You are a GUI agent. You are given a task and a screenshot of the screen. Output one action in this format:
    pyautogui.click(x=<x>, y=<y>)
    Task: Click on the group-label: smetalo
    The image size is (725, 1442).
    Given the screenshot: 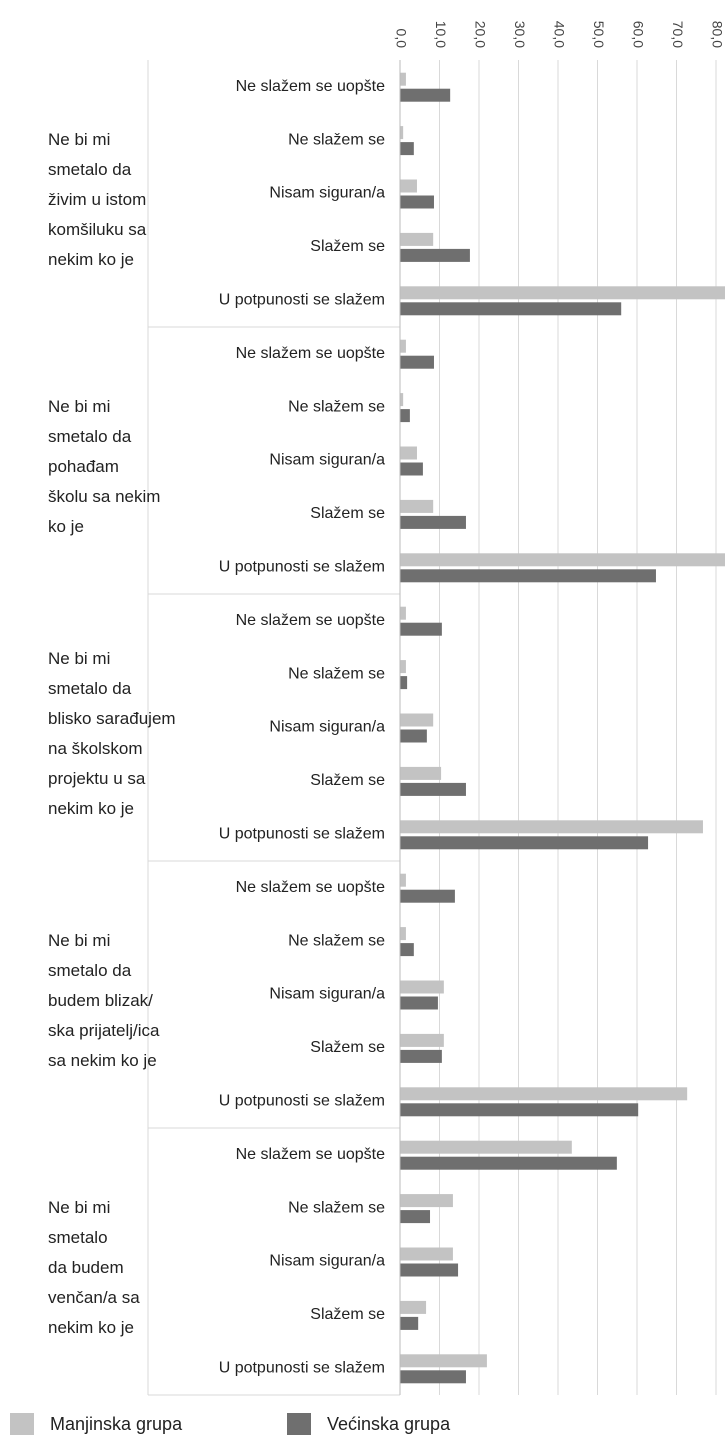 What is the action you would take?
    pyautogui.click(x=78, y=1237)
    